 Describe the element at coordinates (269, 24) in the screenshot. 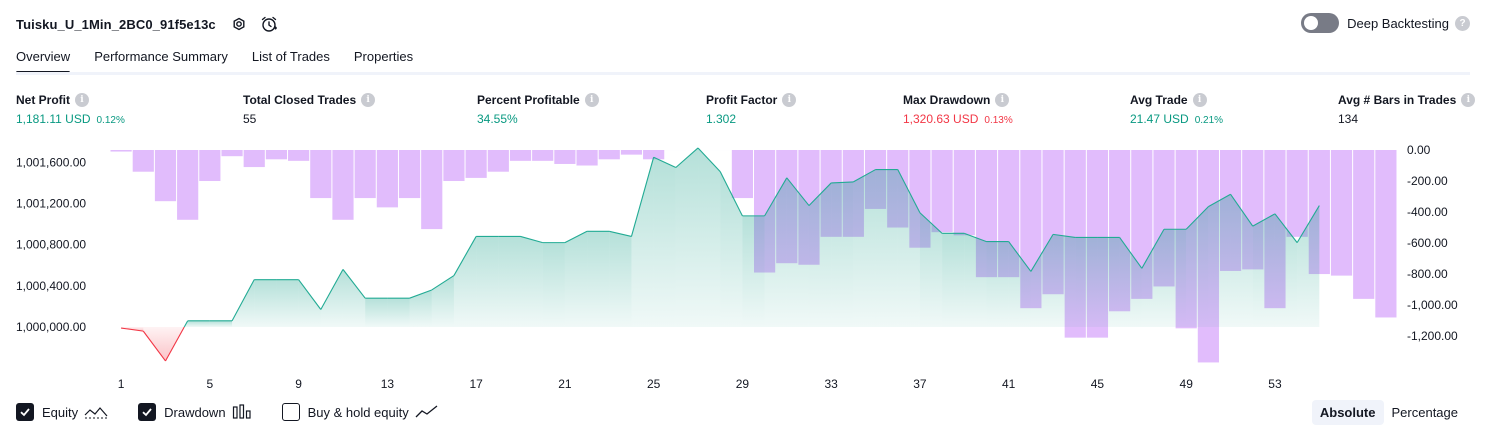

I see `alarm-clock-icon` at that location.